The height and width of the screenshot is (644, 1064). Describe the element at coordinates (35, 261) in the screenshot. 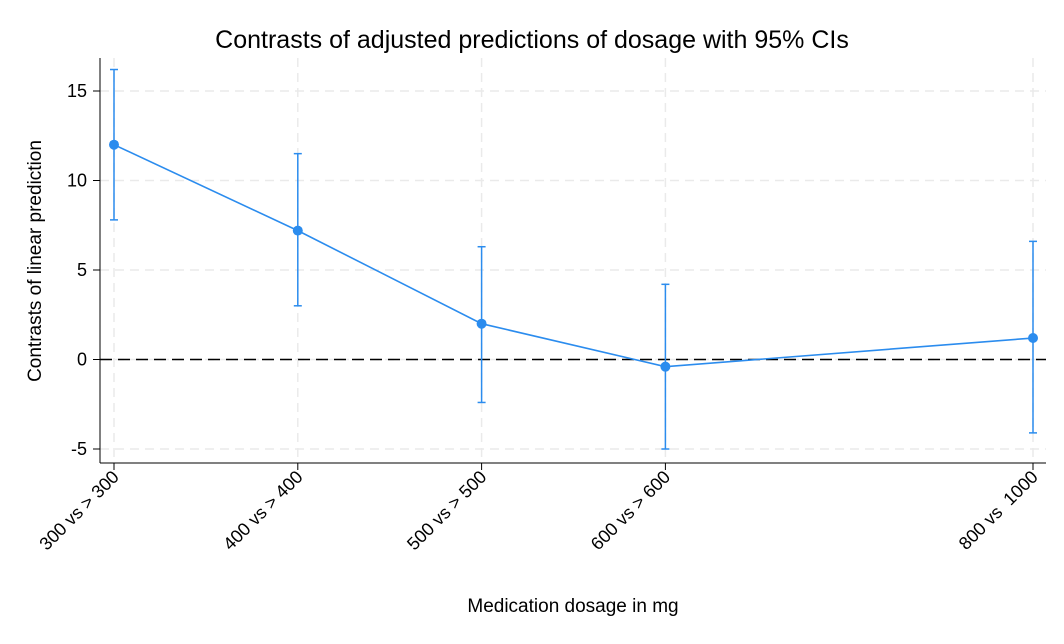

I see `y-axis-title: Contrasts of linear prediction` at that location.